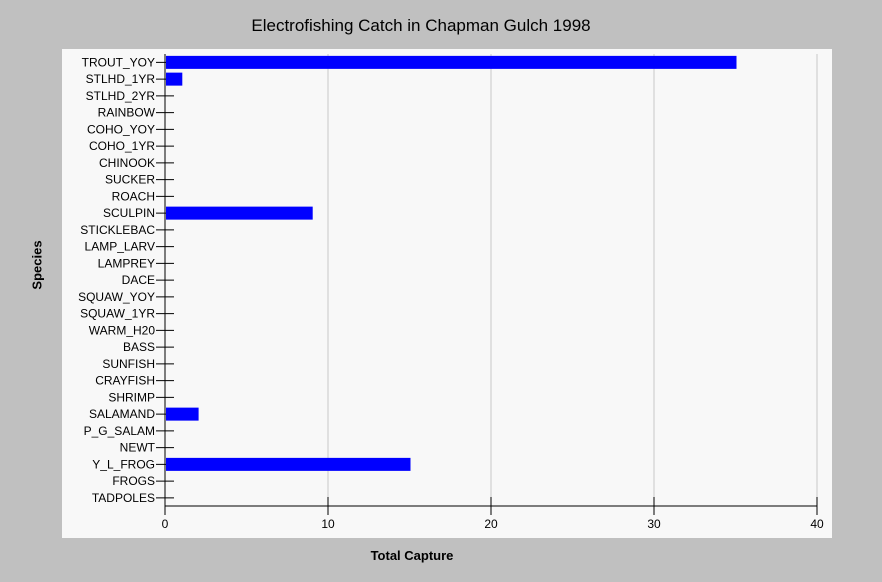  Describe the element at coordinates (129, 213) in the screenshot. I see `category-label: SCULPIN` at that location.